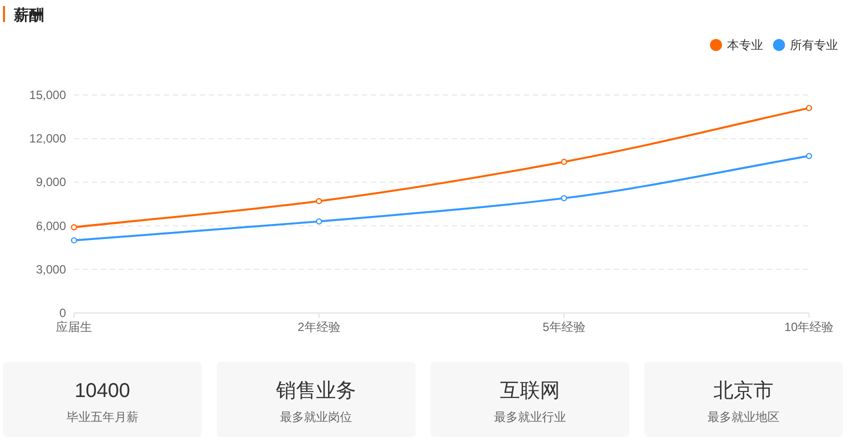 Image resolution: width=852 pixels, height=446 pixels. Describe the element at coordinates (102, 399) in the screenshot. I see `card: 10400 毕业五年月薪` at that location.